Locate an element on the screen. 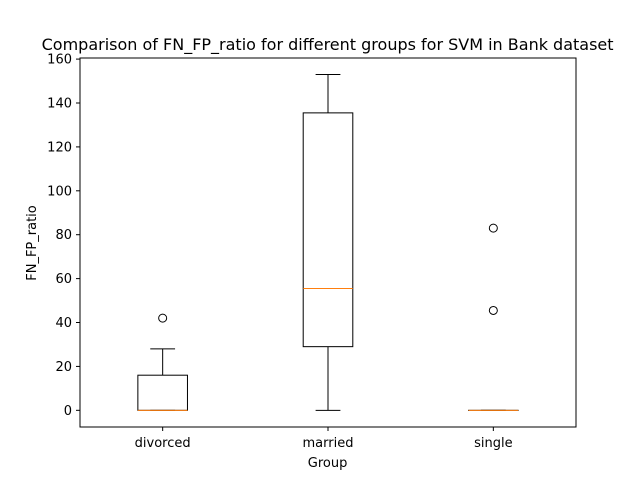 This screenshot has height=480, width=640. y-tick-label: 0 is located at coordinates (68, 411).